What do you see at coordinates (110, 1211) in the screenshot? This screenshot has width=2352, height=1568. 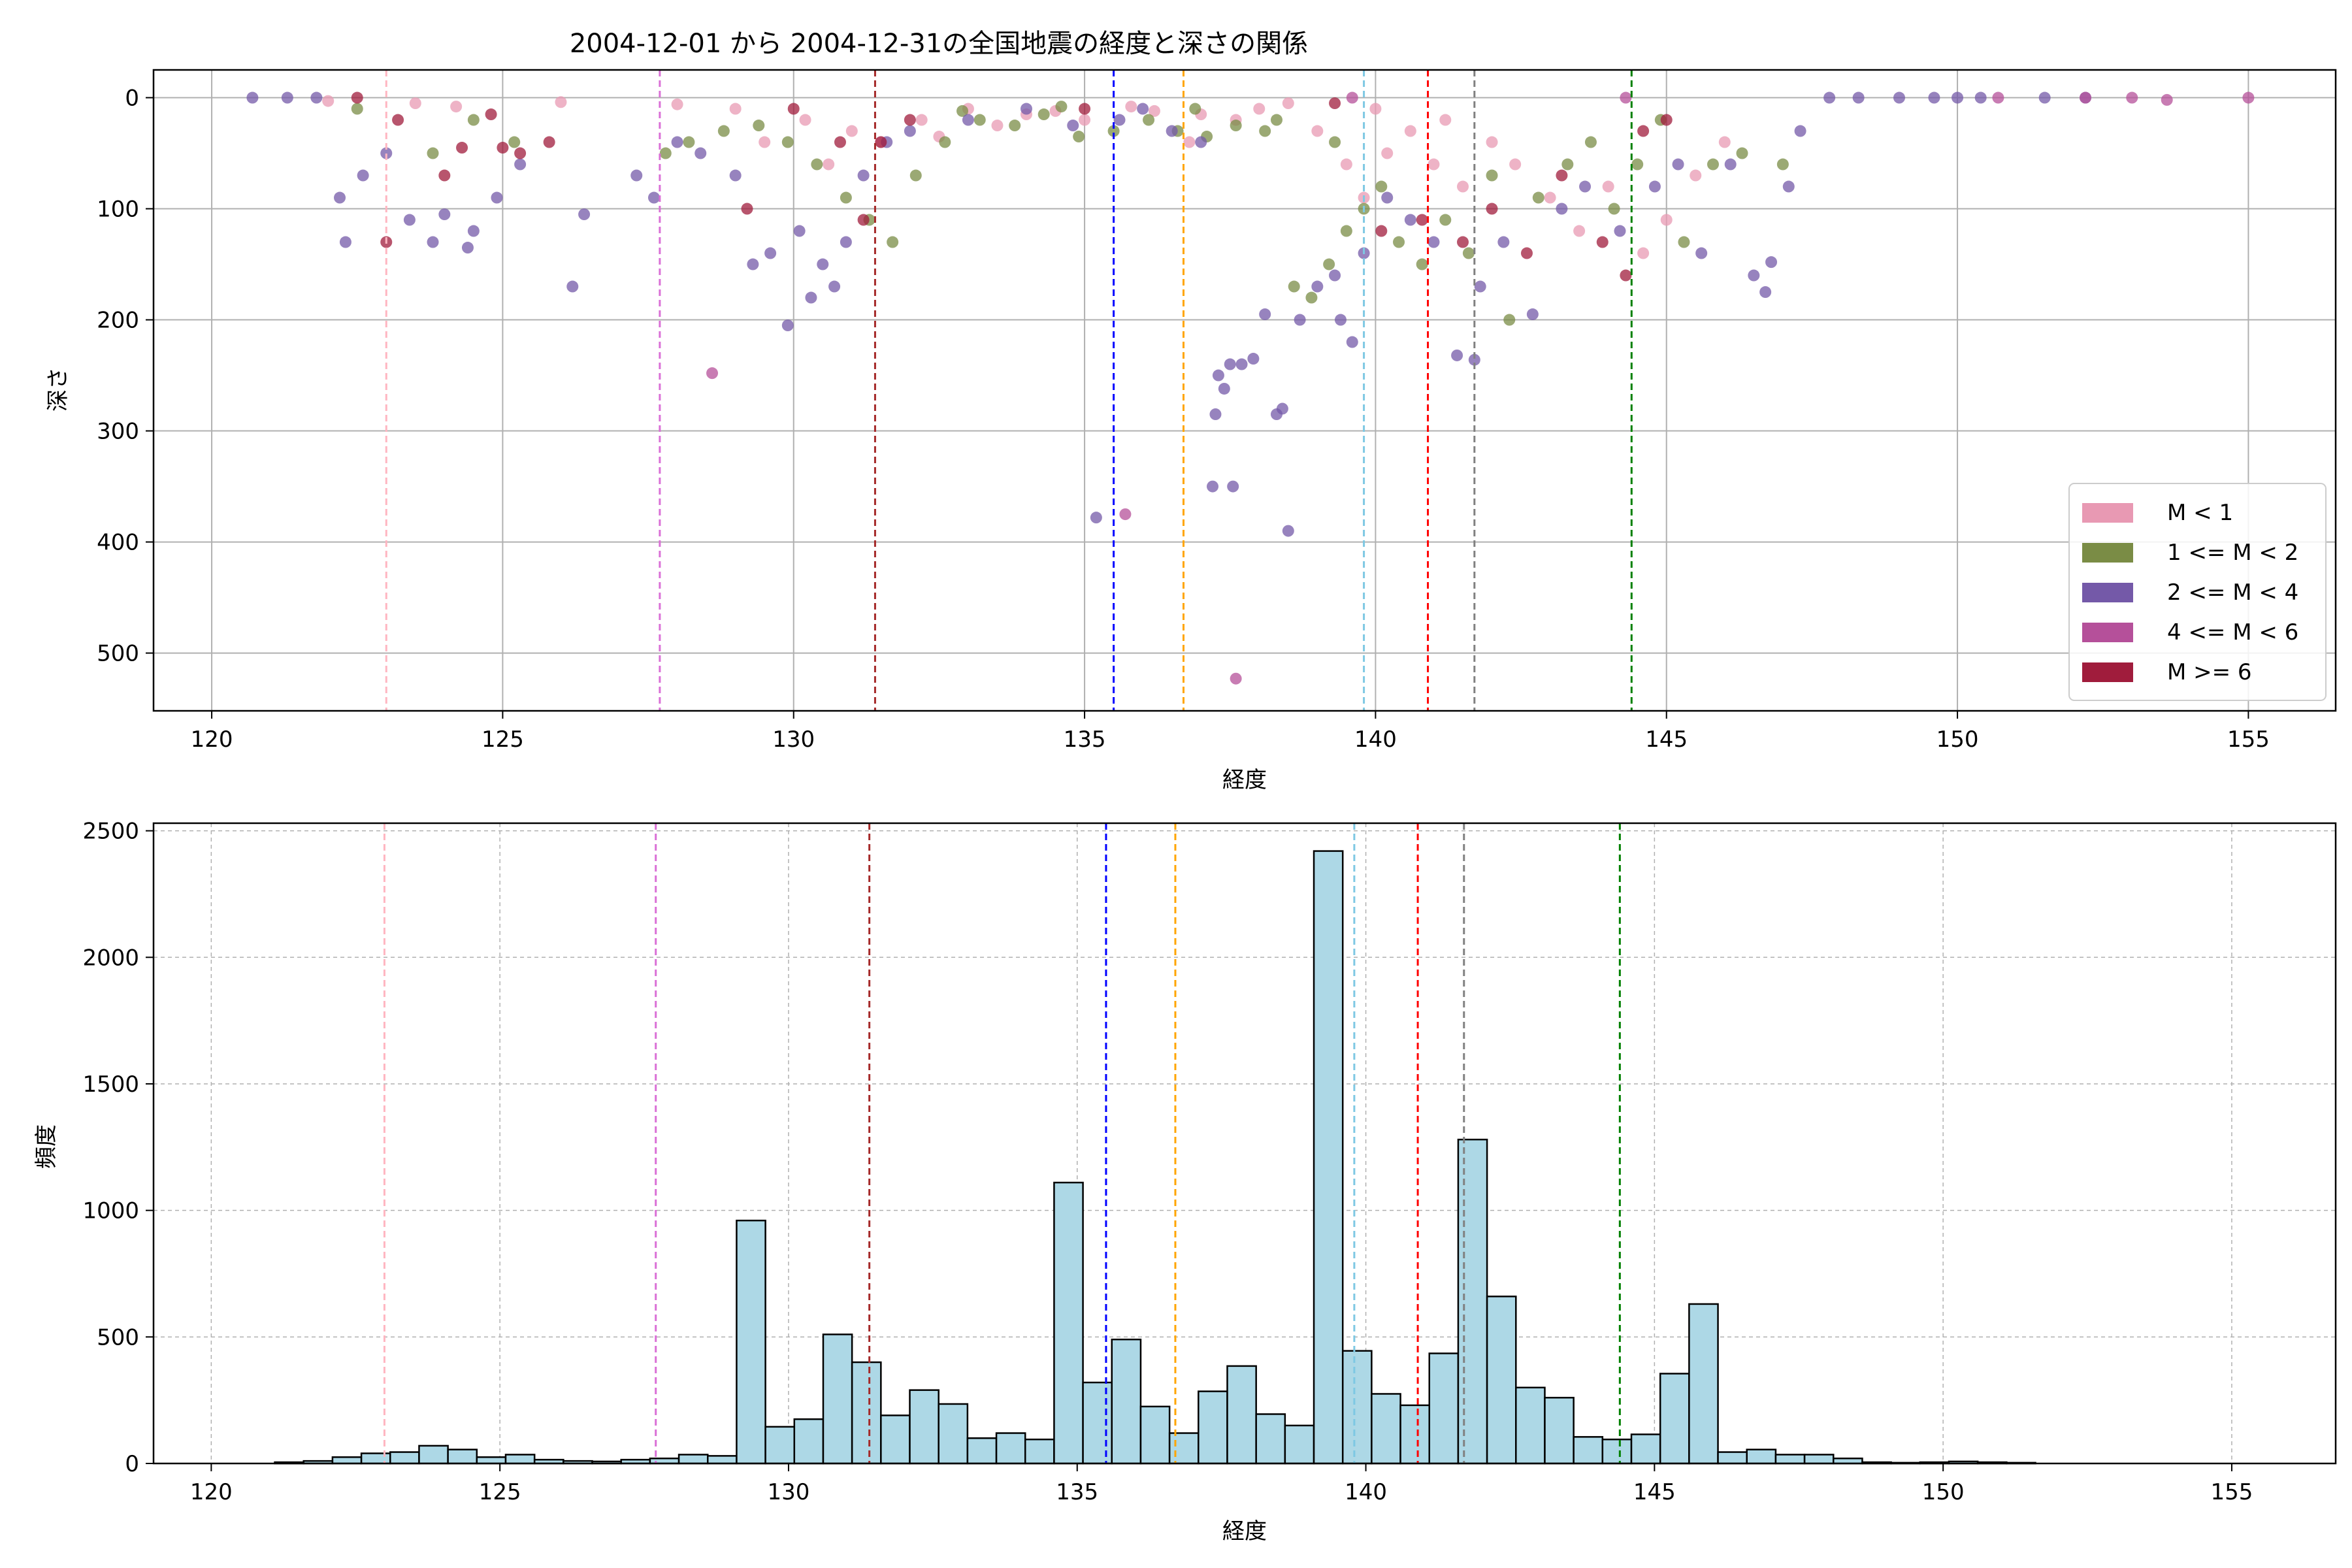 I see `tick-label-y: 1000` at bounding box center [110, 1211].